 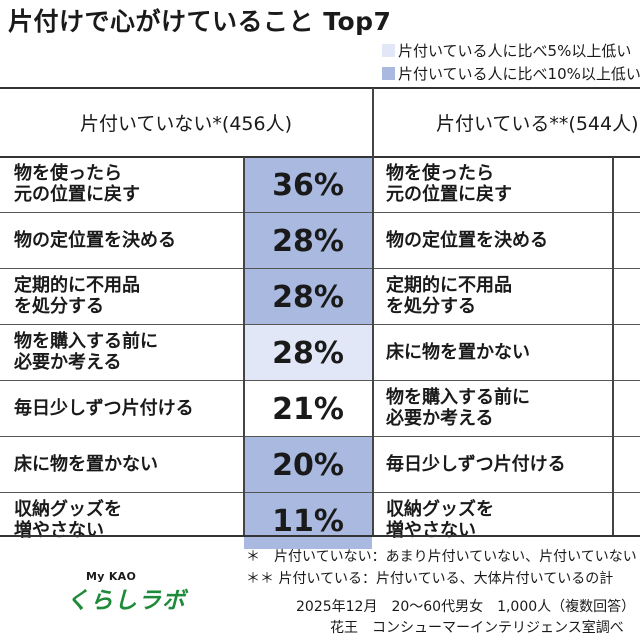 I want to click on legend-strong: 片付いている人に比べ10%以上低い, so click(x=511, y=73).